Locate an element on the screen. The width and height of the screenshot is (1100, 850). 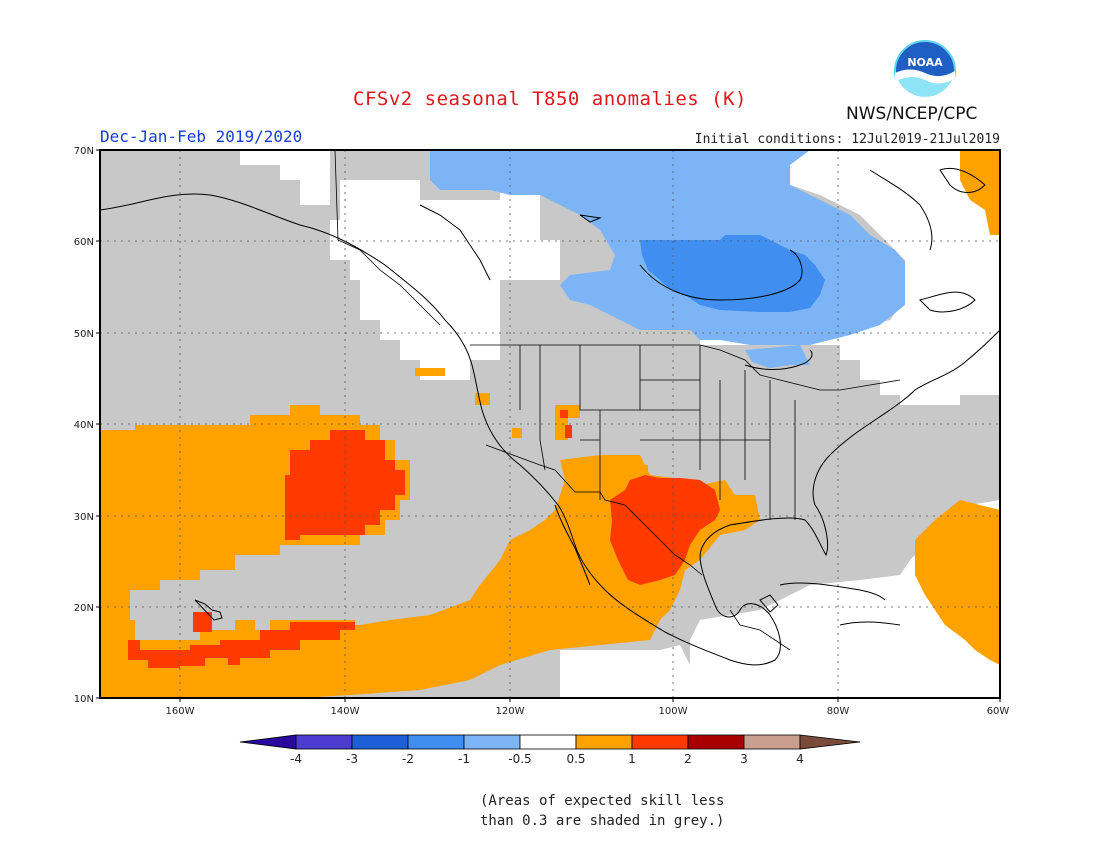
agency-label: NWS/NCEP/CPC is located at coordinates (912, 114).